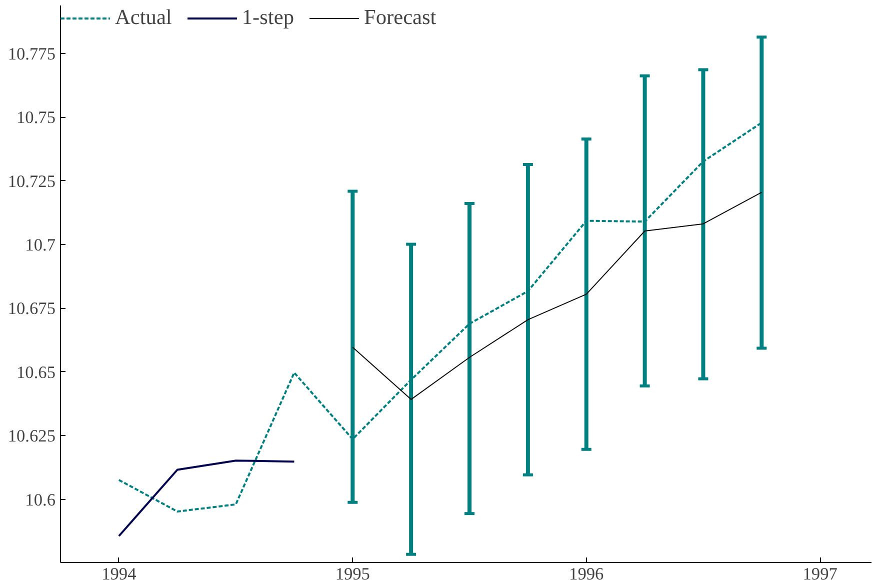  Describe the element at coordinates (207, 498) in the screenshot. I see `line-series` at that location.